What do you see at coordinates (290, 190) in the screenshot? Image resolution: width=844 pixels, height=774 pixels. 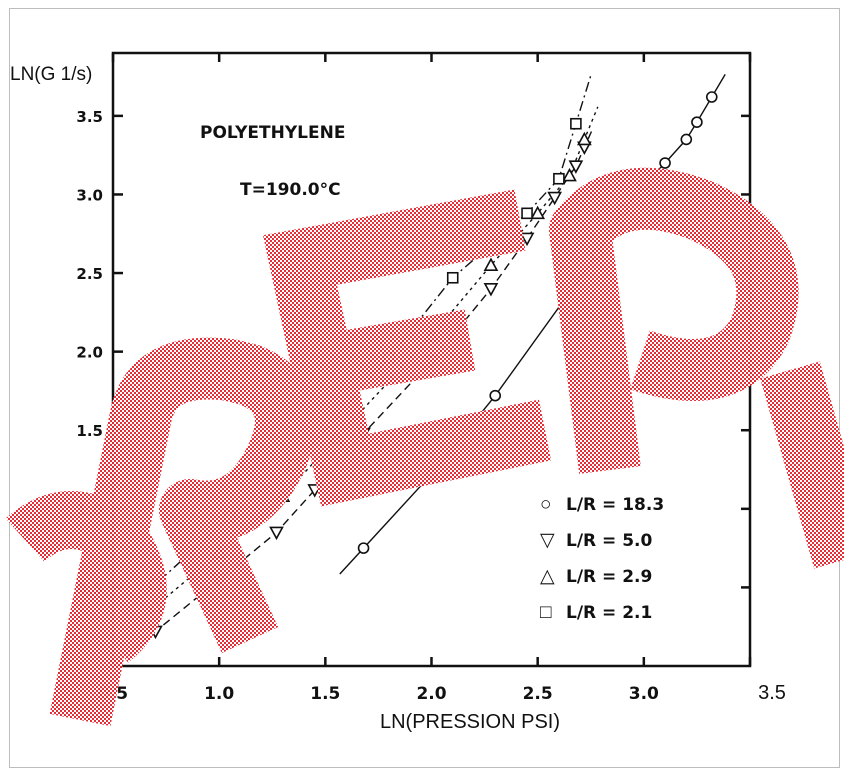 I see `chart-subtitle: T=190.0°C` at bounding box center [290, 190].